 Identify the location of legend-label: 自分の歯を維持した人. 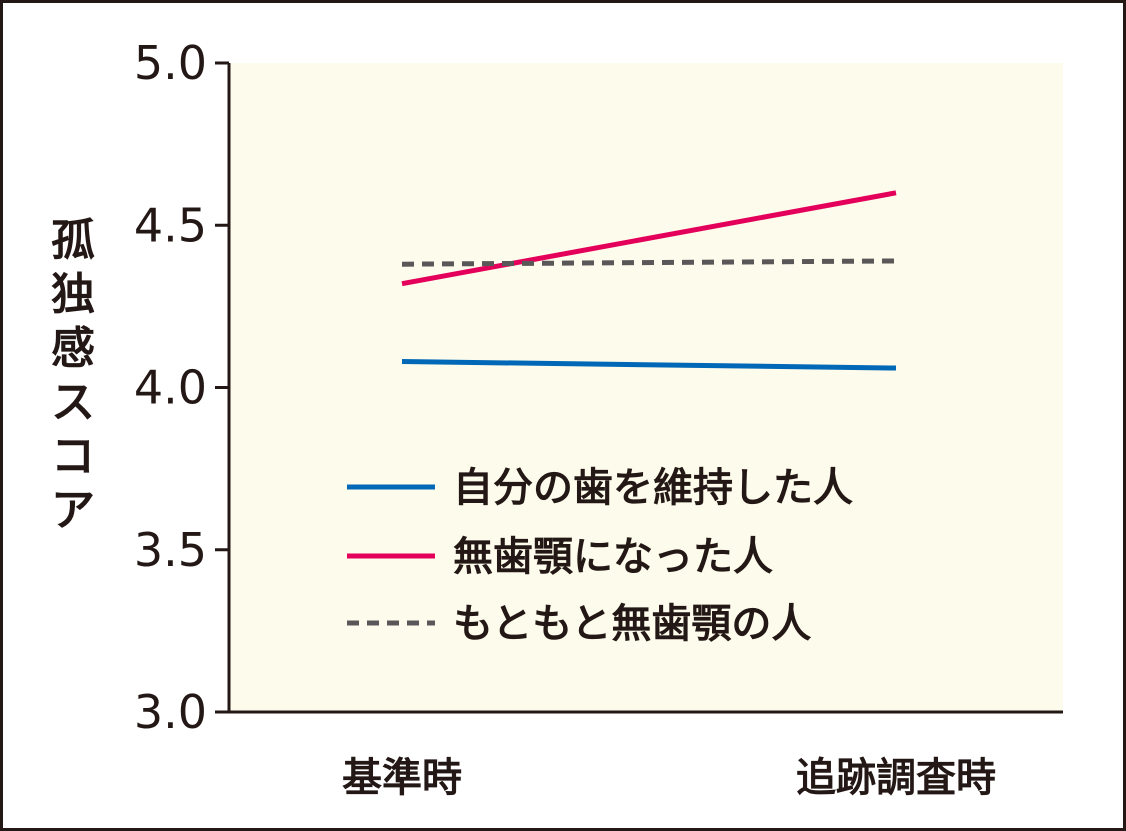
(653, 488).